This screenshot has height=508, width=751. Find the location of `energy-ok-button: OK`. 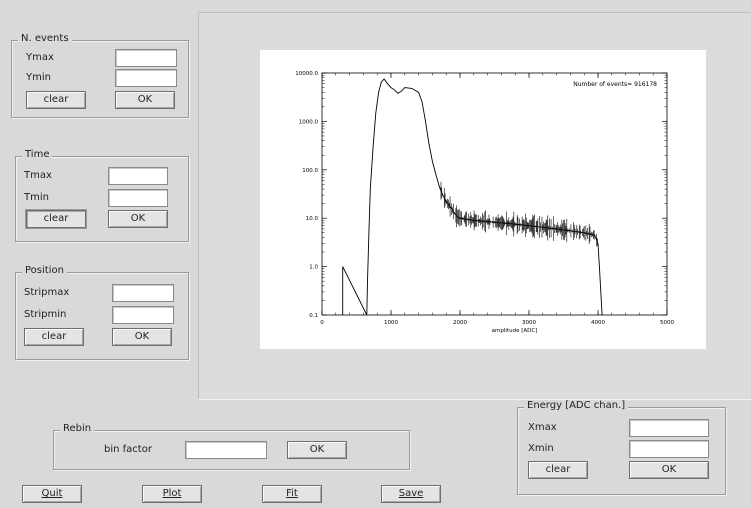

energy-ok-button: OK is located at coordinates (669, 470).